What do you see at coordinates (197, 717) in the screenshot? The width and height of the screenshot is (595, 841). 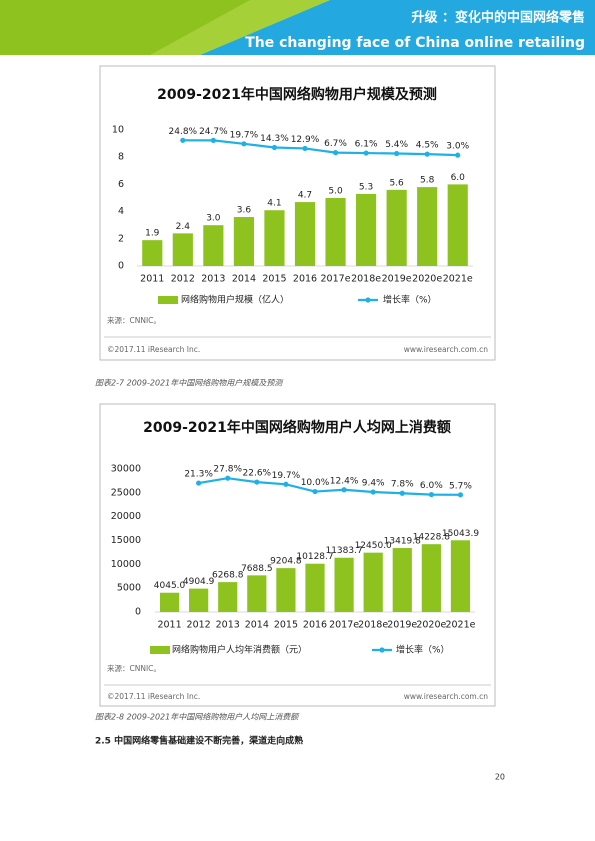 I see `figure-caption: 图表2-8 2009-2021年中国网络购物用户人均网上消费额` at bounding box center [197, 717].